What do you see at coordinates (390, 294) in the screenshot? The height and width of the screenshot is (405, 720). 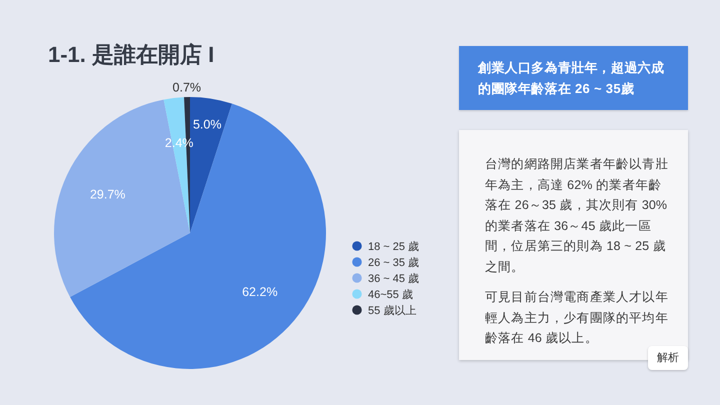 I see `legend-label: 46~55 歲` at bounding box center [390, 294].